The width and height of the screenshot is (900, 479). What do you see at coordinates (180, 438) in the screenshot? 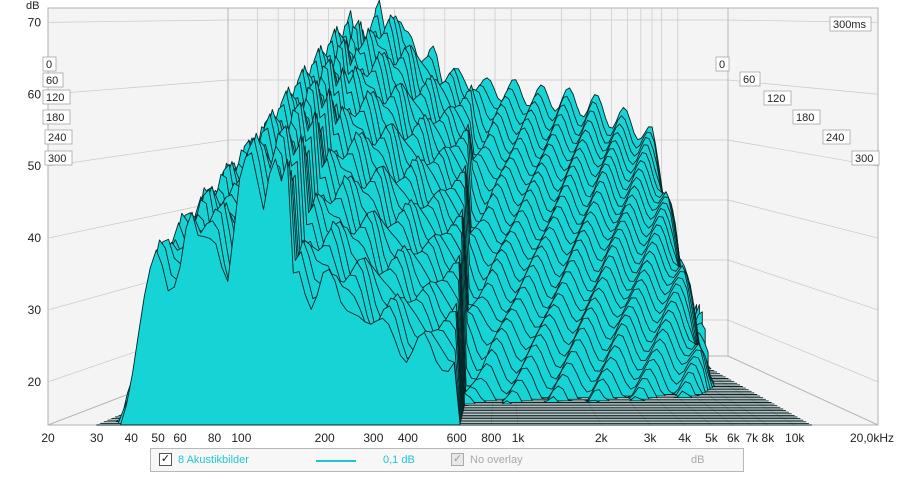
I see `x-tick-label: 60` at bounding box center [180, 438].